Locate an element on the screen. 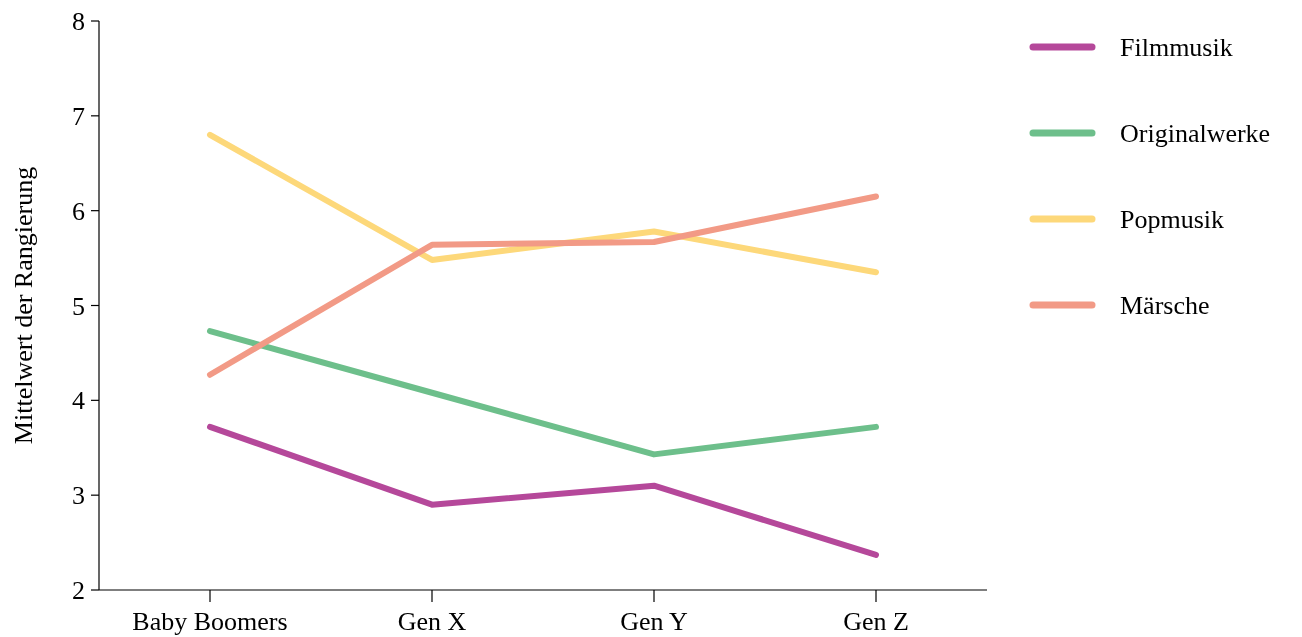 The height and width of the screenshot is (637, 1302). y-tick-label: 2 is located at coordinates (78, 591).